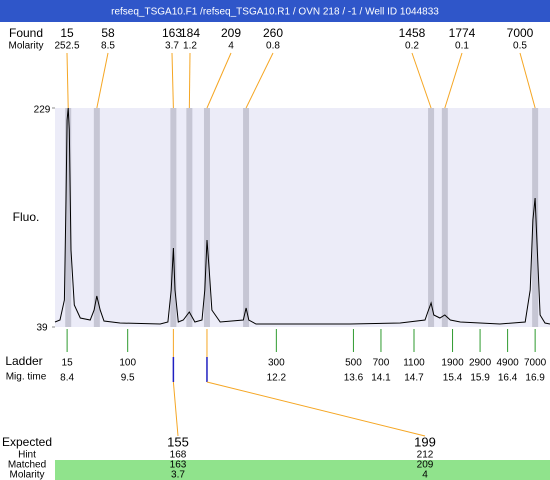 The height and width of the screenshot is (480, 550). Describe the element at coordinates (26, 377) in the screenshot. I see `mig-time-label: Mig. time` at that location.